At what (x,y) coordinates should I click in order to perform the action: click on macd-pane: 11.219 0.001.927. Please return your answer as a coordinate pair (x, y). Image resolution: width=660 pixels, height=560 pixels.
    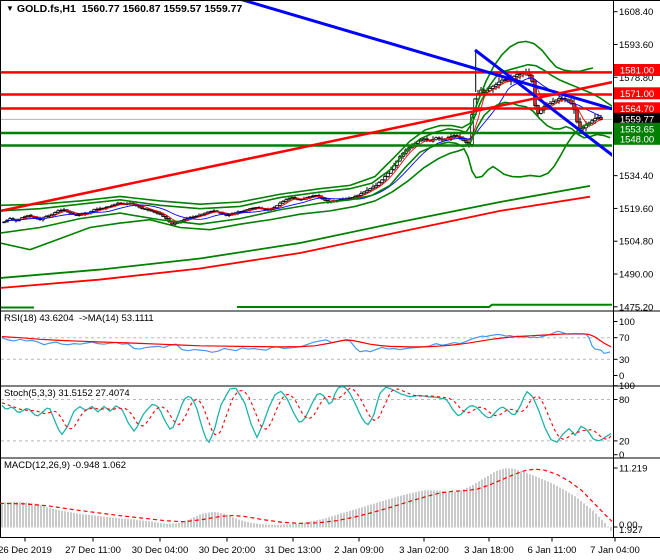
    Looking at the image, I should click on (323, 499).